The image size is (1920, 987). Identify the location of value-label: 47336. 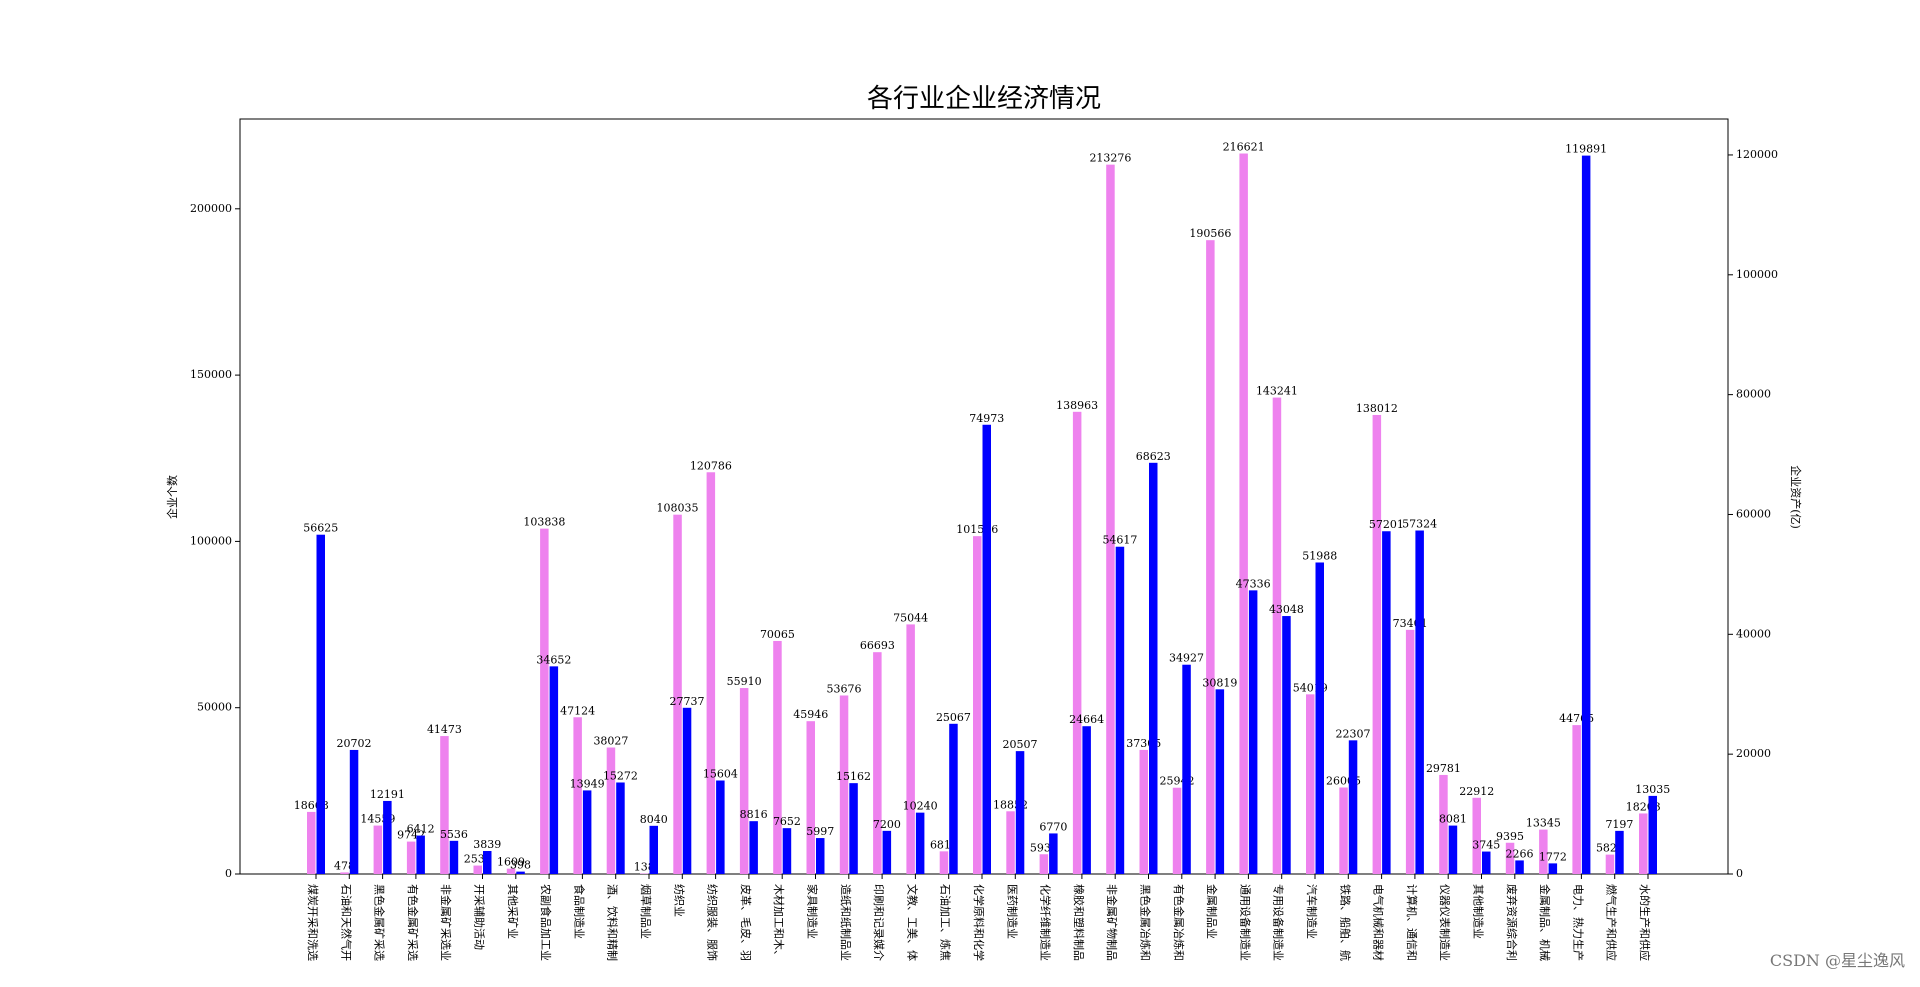
(1253, 583).